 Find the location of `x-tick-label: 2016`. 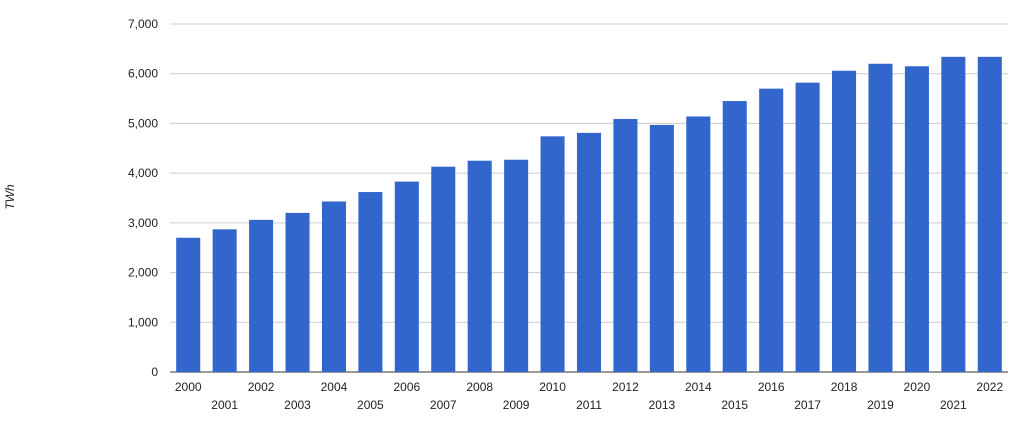

x-tick-label: 2016 is located at coordinates (771, 387).